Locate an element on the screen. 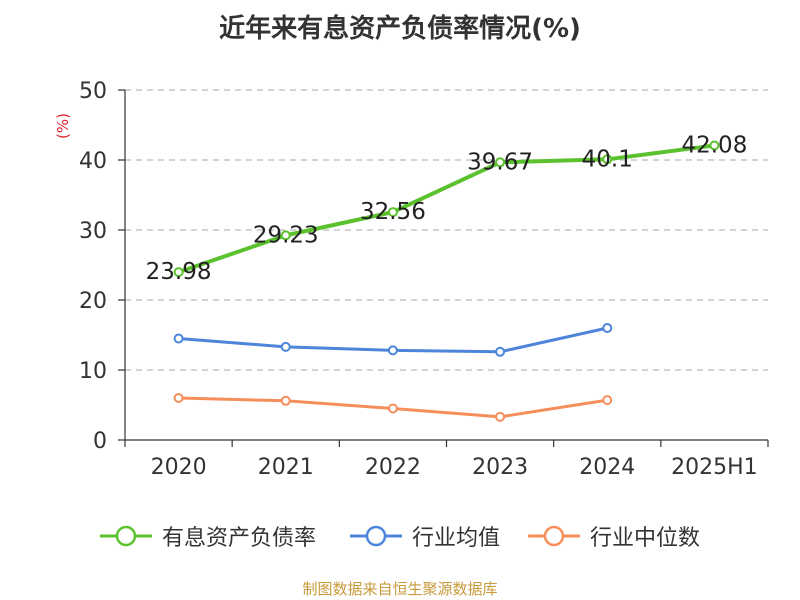  y-tick-label: 10 is located at coordinates (93, 371).